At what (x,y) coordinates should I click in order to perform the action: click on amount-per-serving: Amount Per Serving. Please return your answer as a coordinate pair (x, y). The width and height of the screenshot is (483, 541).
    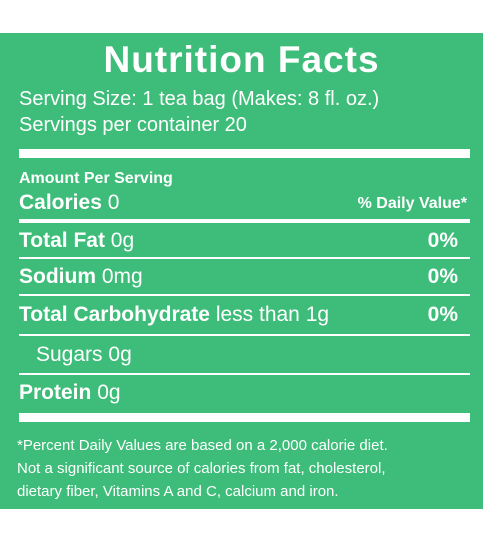
    Looking at the image, I should click on (96, 178).